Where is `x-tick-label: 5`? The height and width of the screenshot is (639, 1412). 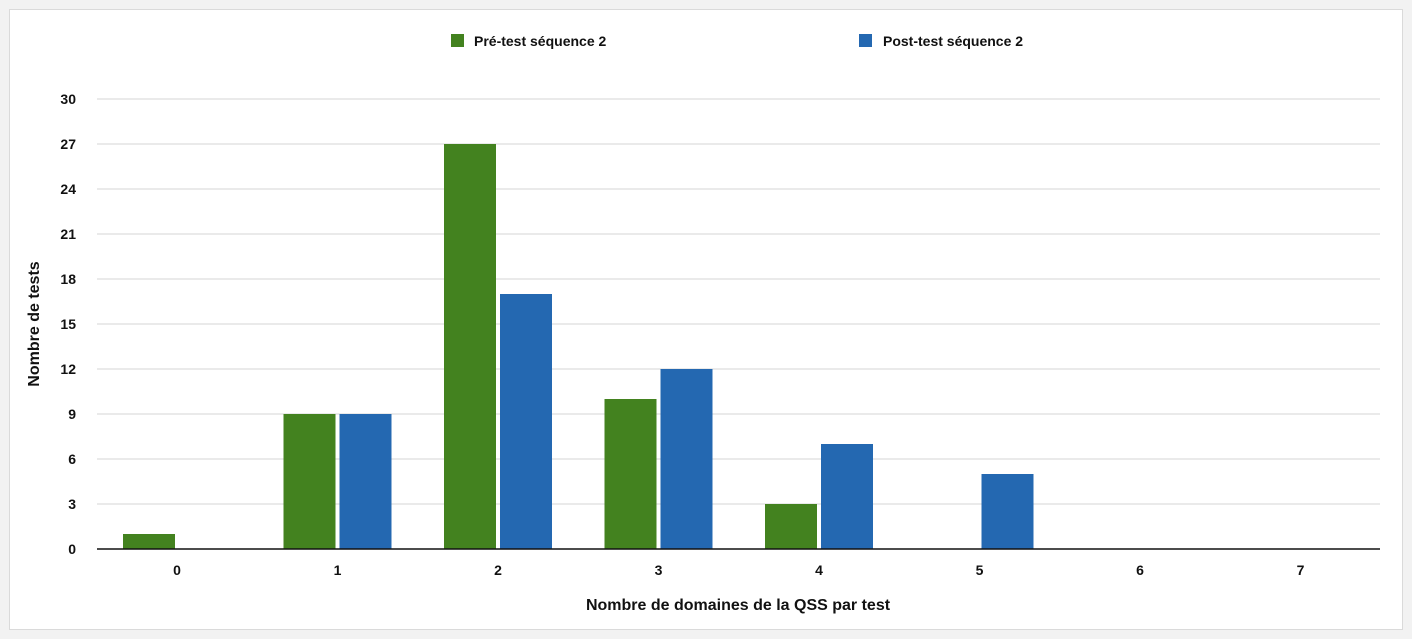
x-tick-label: 5 is located at coordinates (980, 570).